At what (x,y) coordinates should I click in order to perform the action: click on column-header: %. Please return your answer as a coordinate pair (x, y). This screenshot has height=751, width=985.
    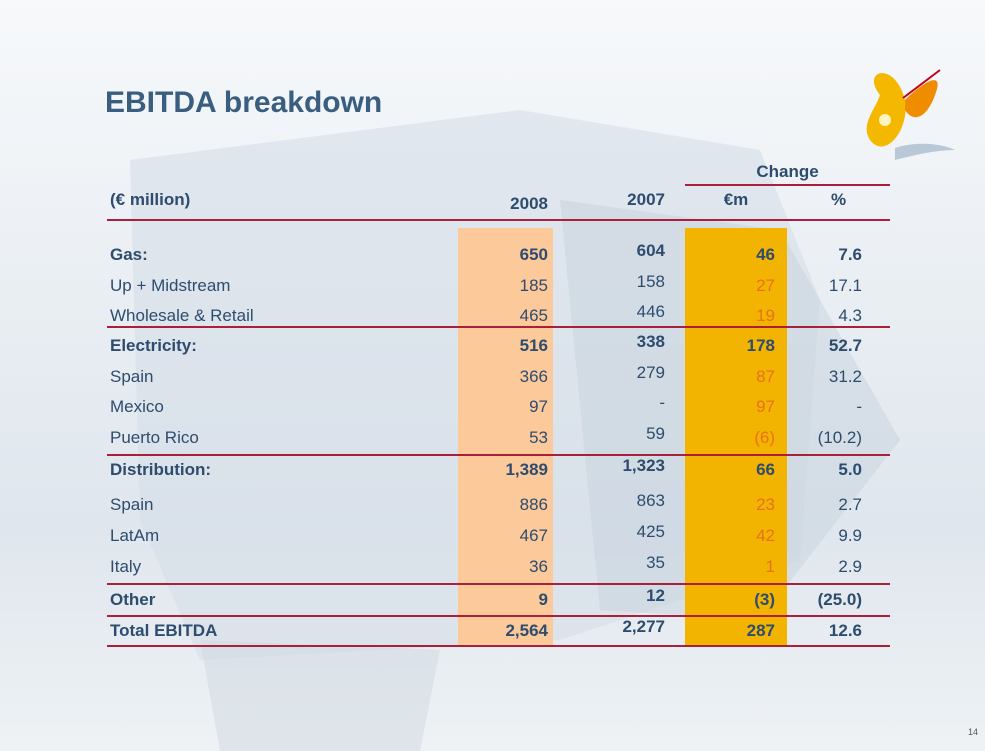
    Looking at the image, I should click on (838, 199).